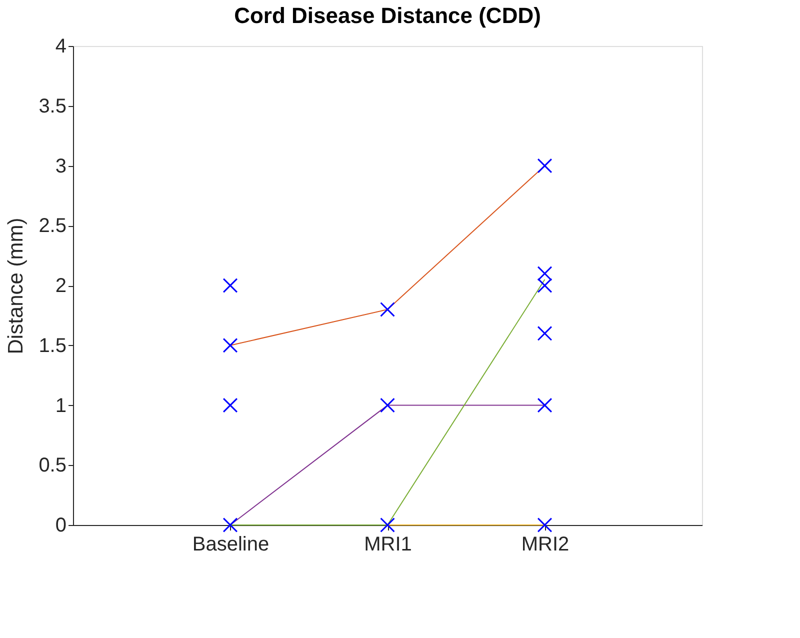 The image size is (800, 638). Describe the element at coordinates (52, 226) in the screenshot. I see `y-tick-label: 2.5` at that location.